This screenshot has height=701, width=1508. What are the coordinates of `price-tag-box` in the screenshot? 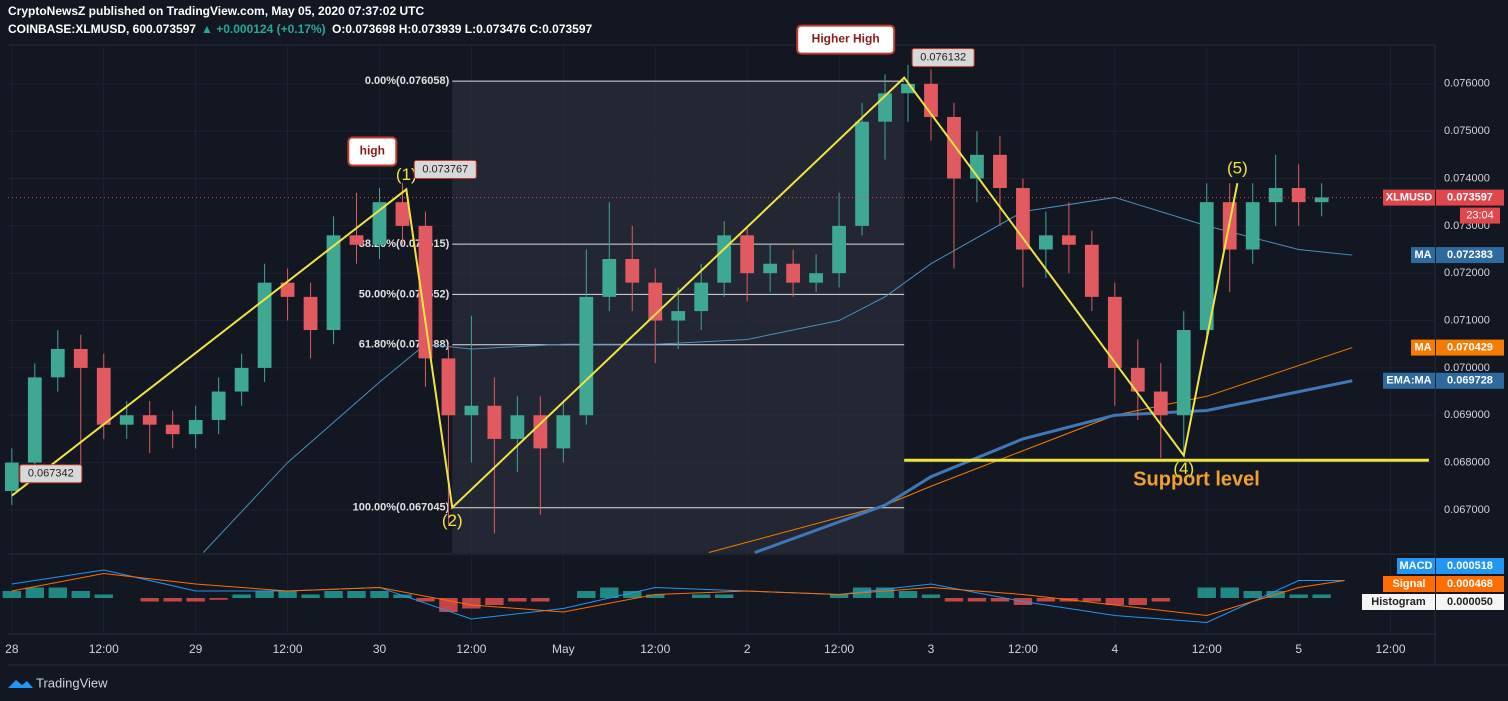 It's located at (51, 474).